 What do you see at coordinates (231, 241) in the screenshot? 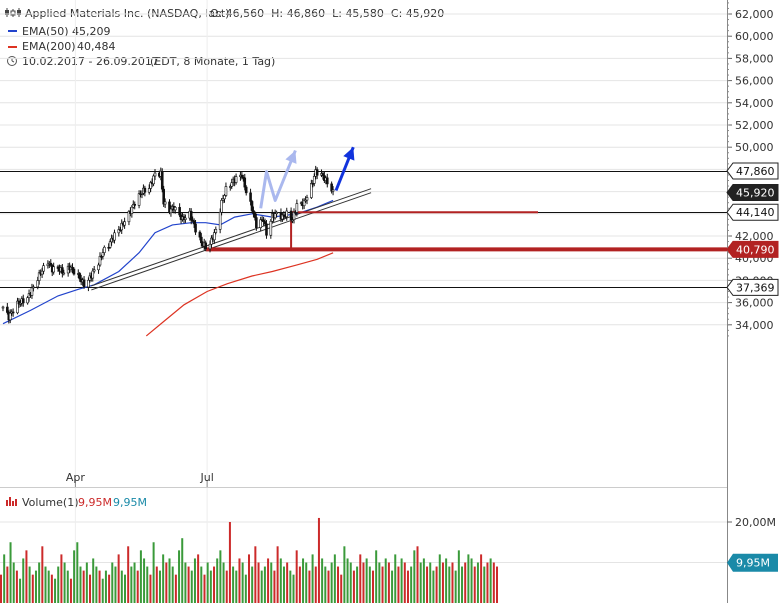
I see `trendline-lower` at bounding box center [231, 241].